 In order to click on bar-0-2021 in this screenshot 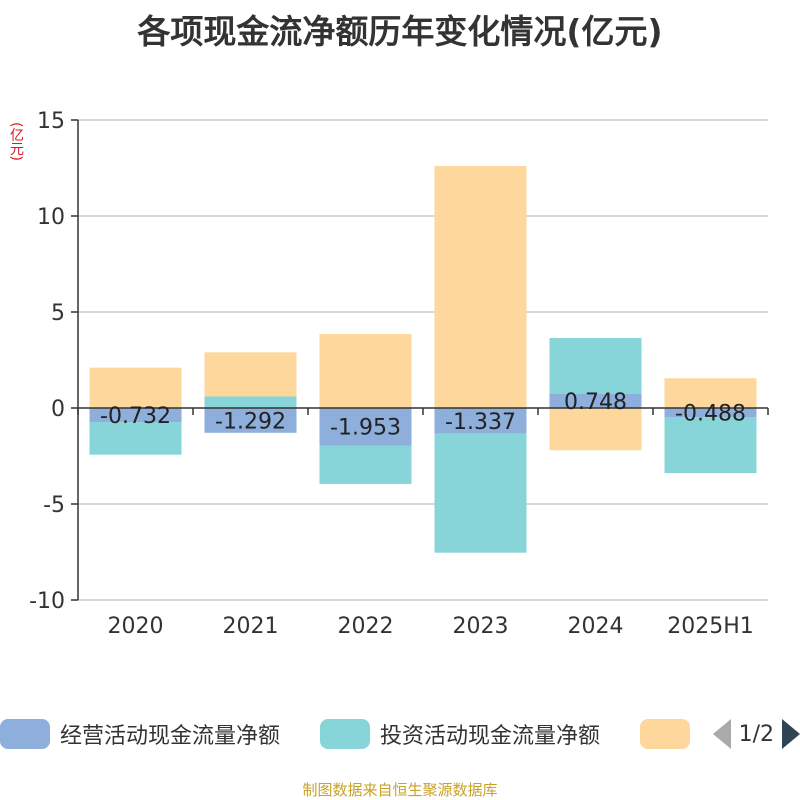, I will do `click(250, 420)`.